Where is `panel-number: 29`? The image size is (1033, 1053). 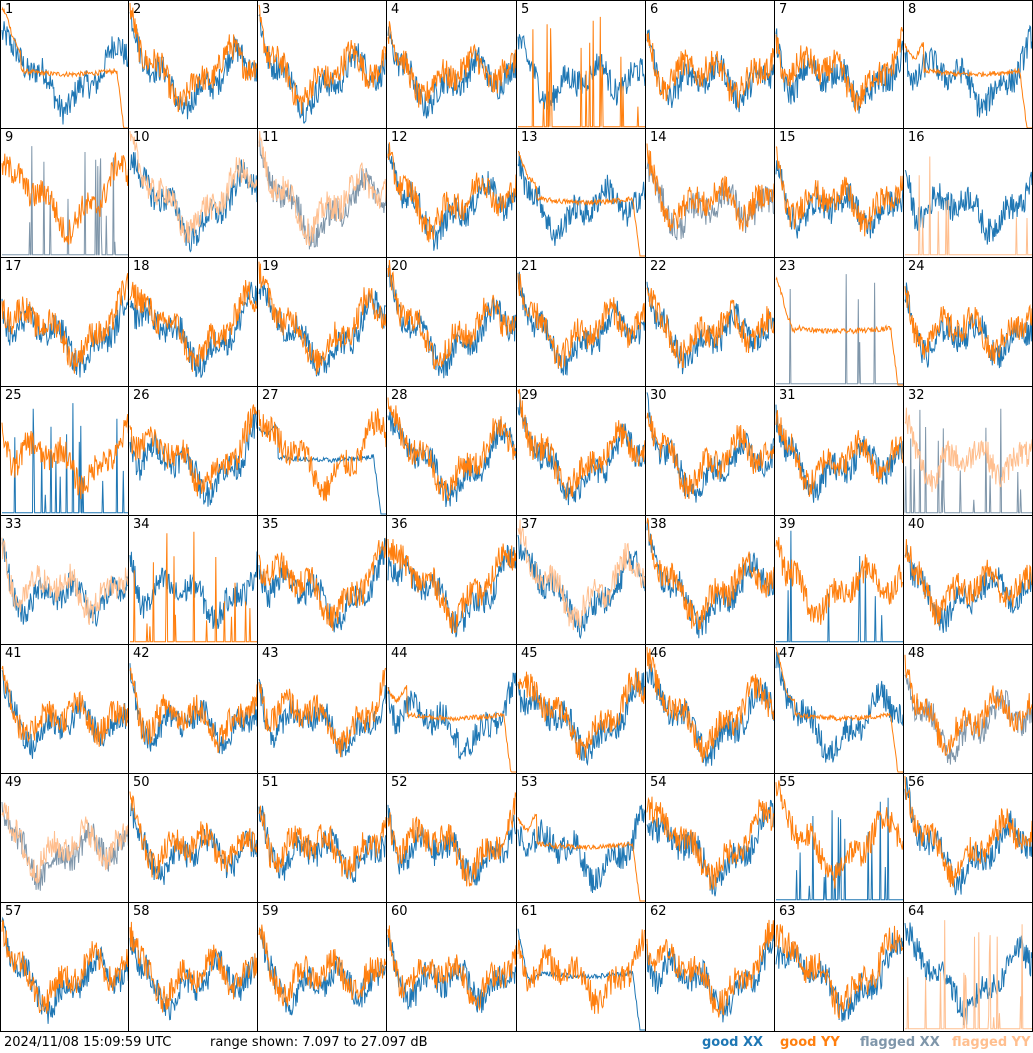 panel-number: 29 is located at coordinates (529, 395).